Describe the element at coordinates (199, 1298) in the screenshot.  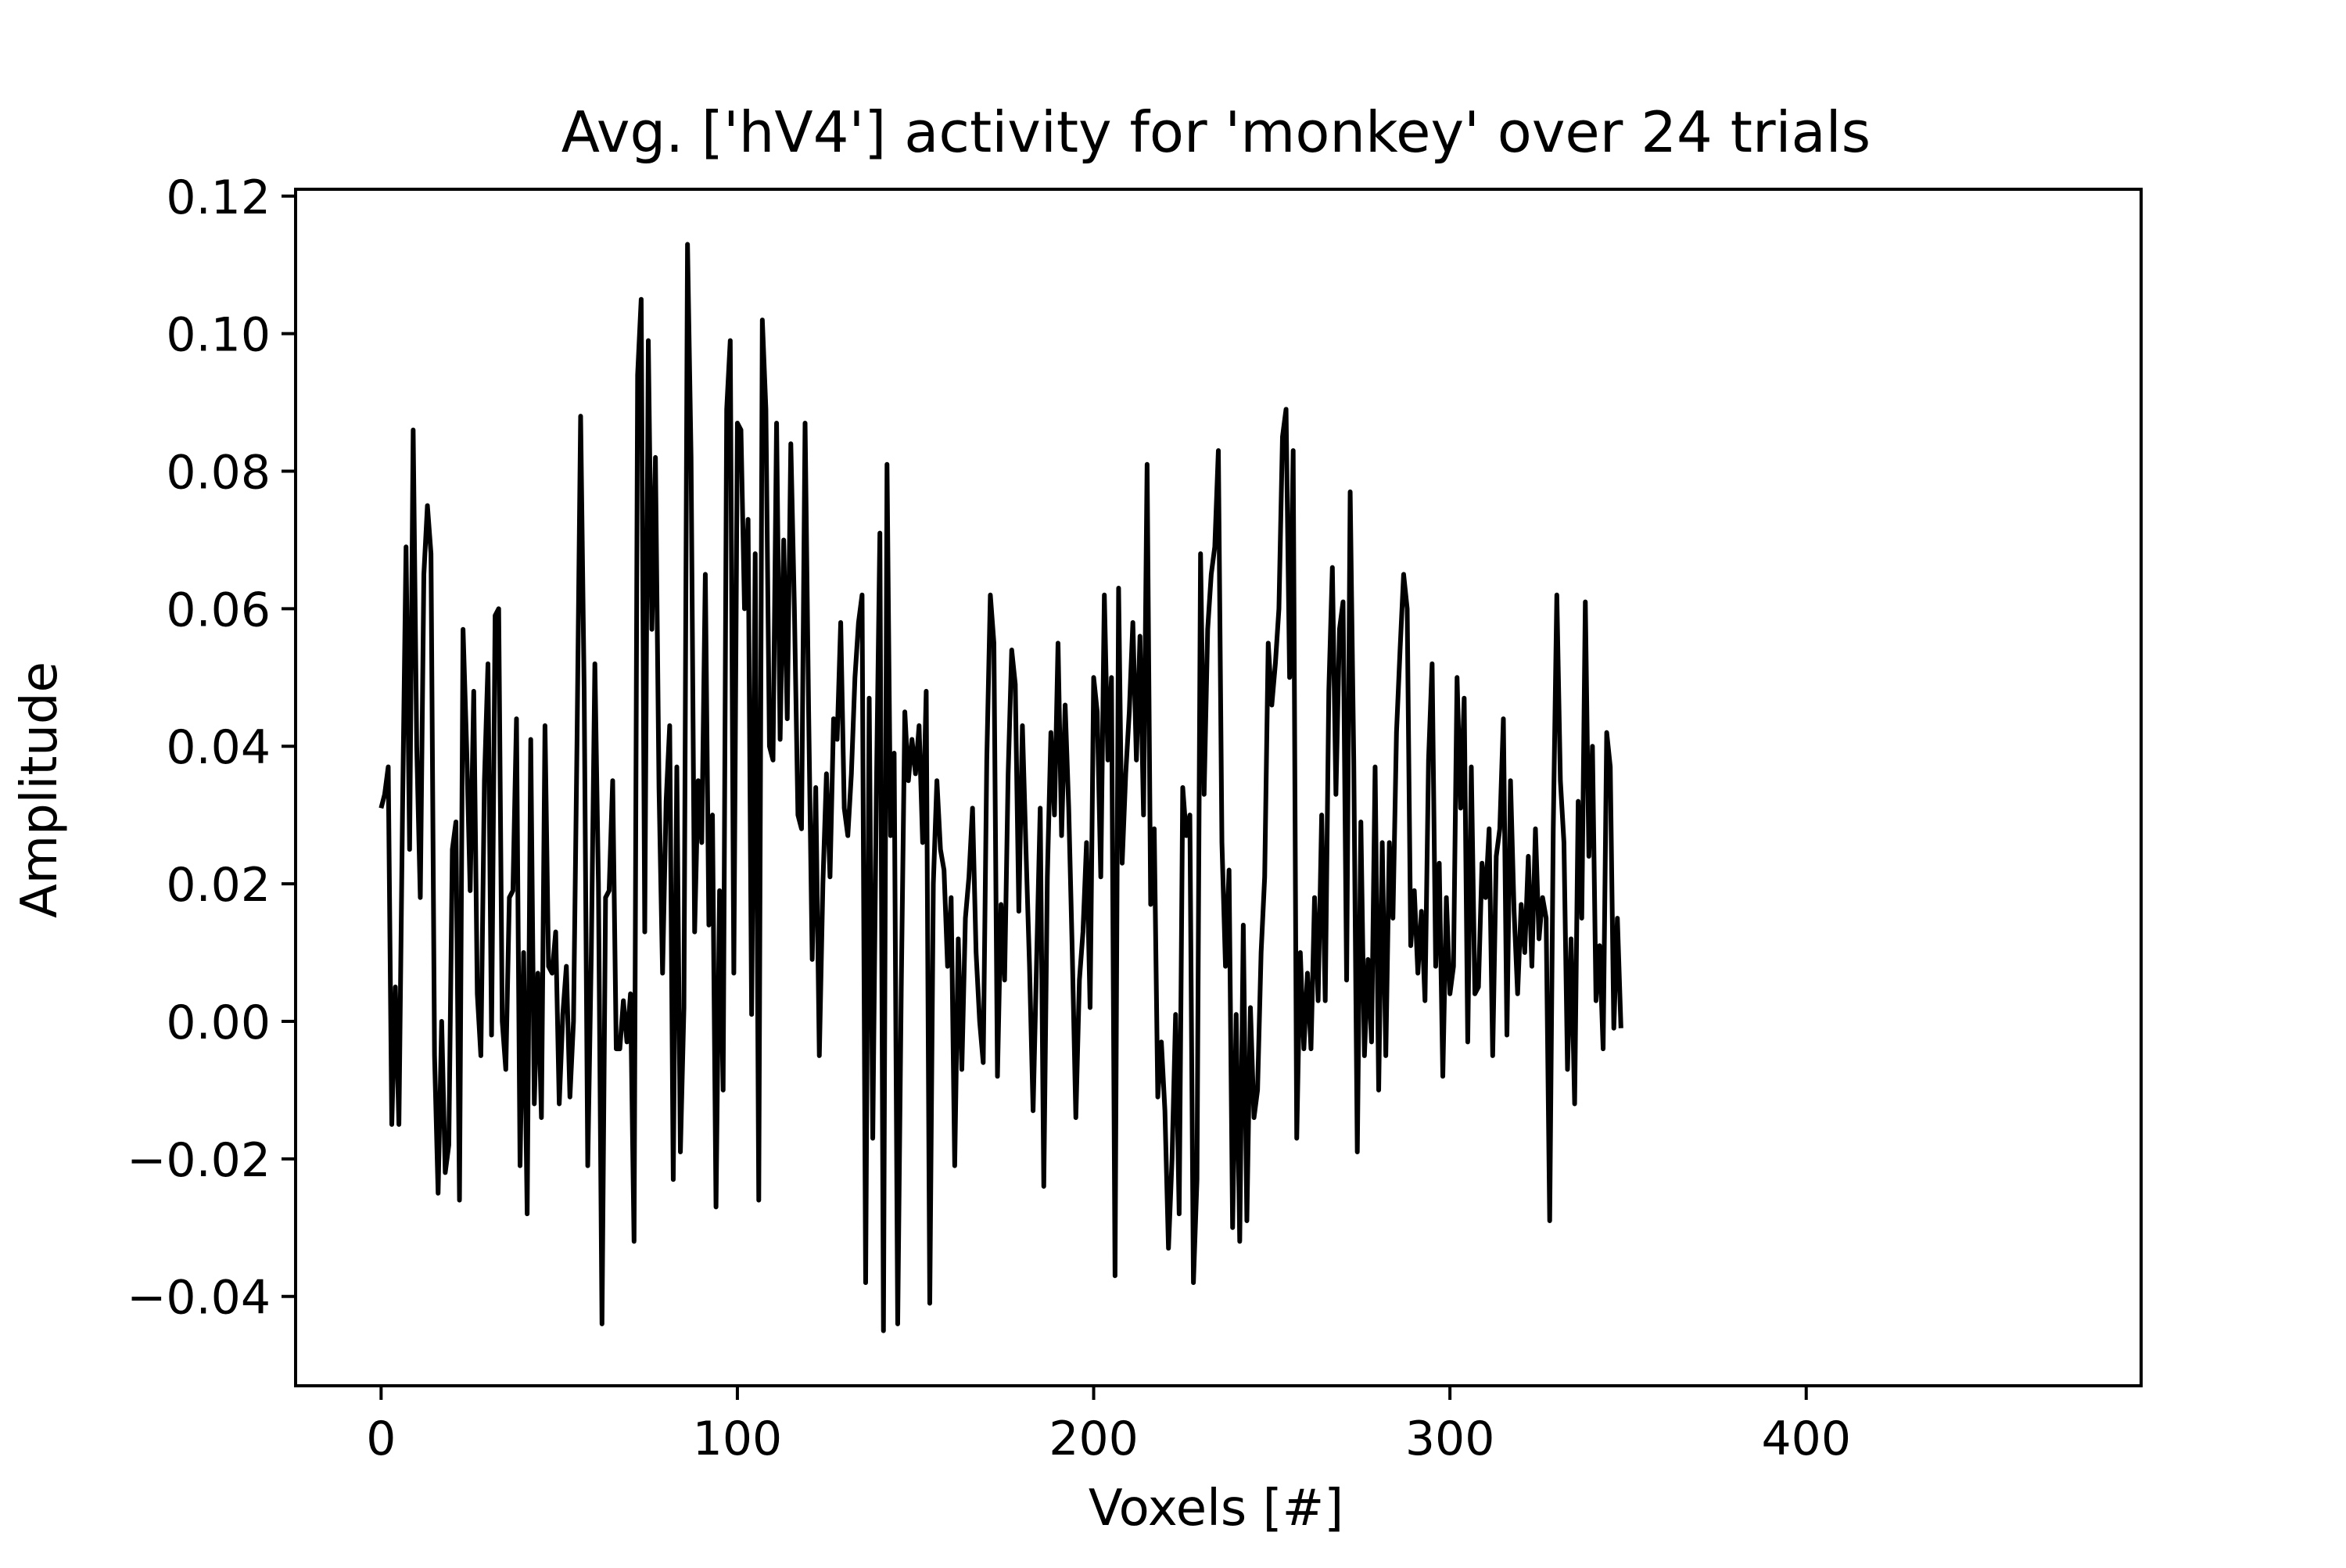
I see `y-tick-label: −0.04` at that location.